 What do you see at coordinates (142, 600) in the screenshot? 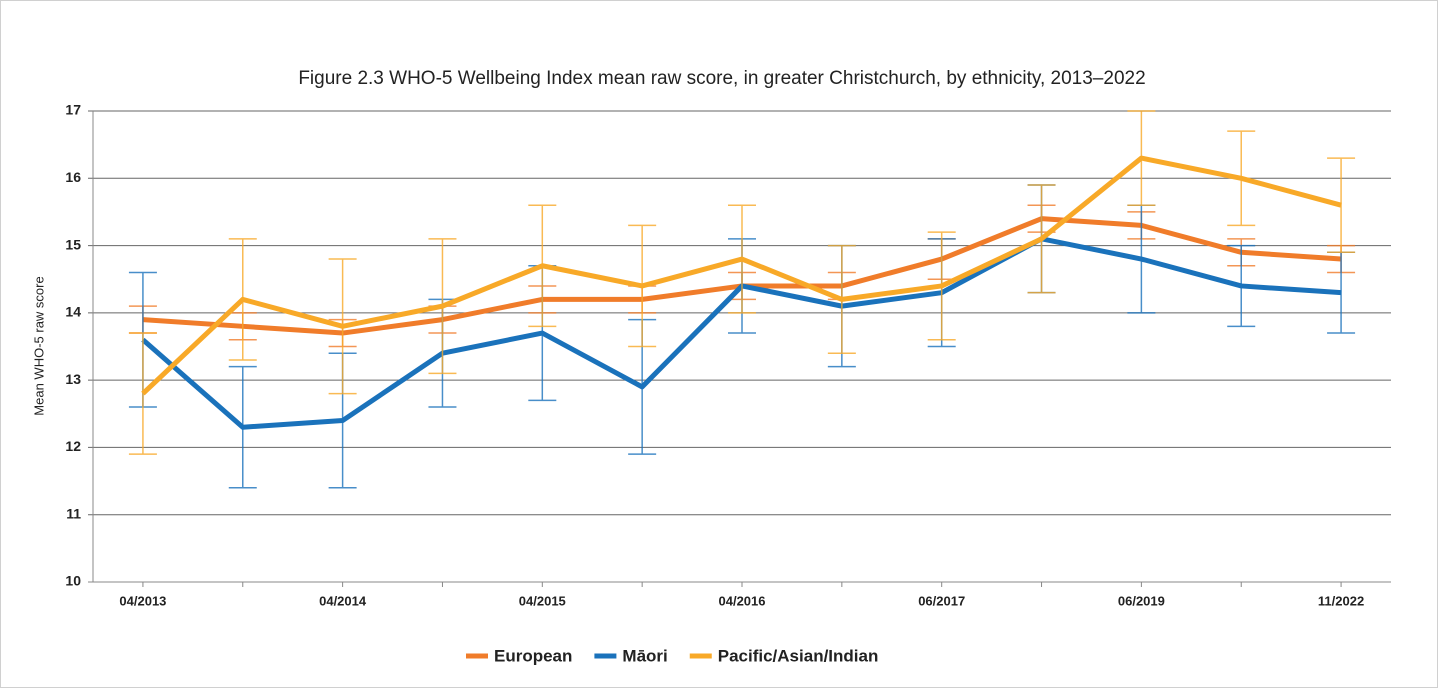
I see `x-tick-label: 04/2013` at bounding box center [142, 600].